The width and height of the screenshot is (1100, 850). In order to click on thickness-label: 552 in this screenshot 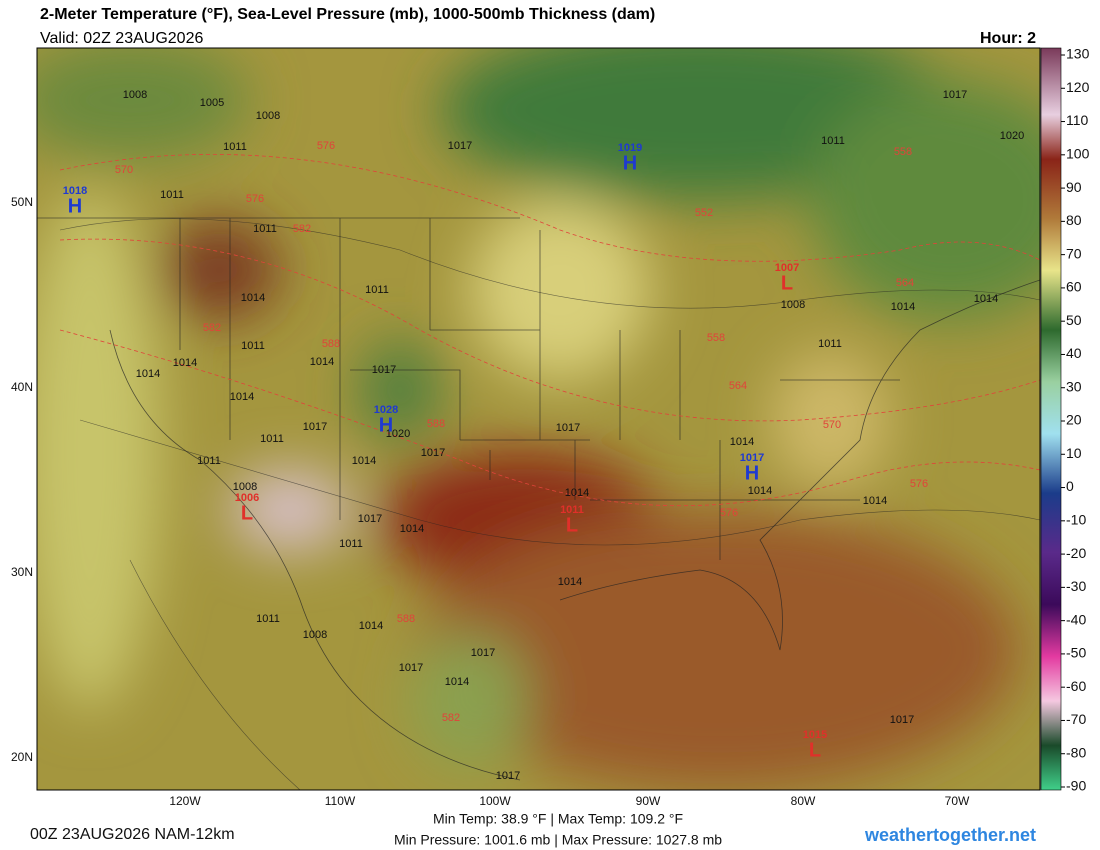, I will do `click(704, 213)`.